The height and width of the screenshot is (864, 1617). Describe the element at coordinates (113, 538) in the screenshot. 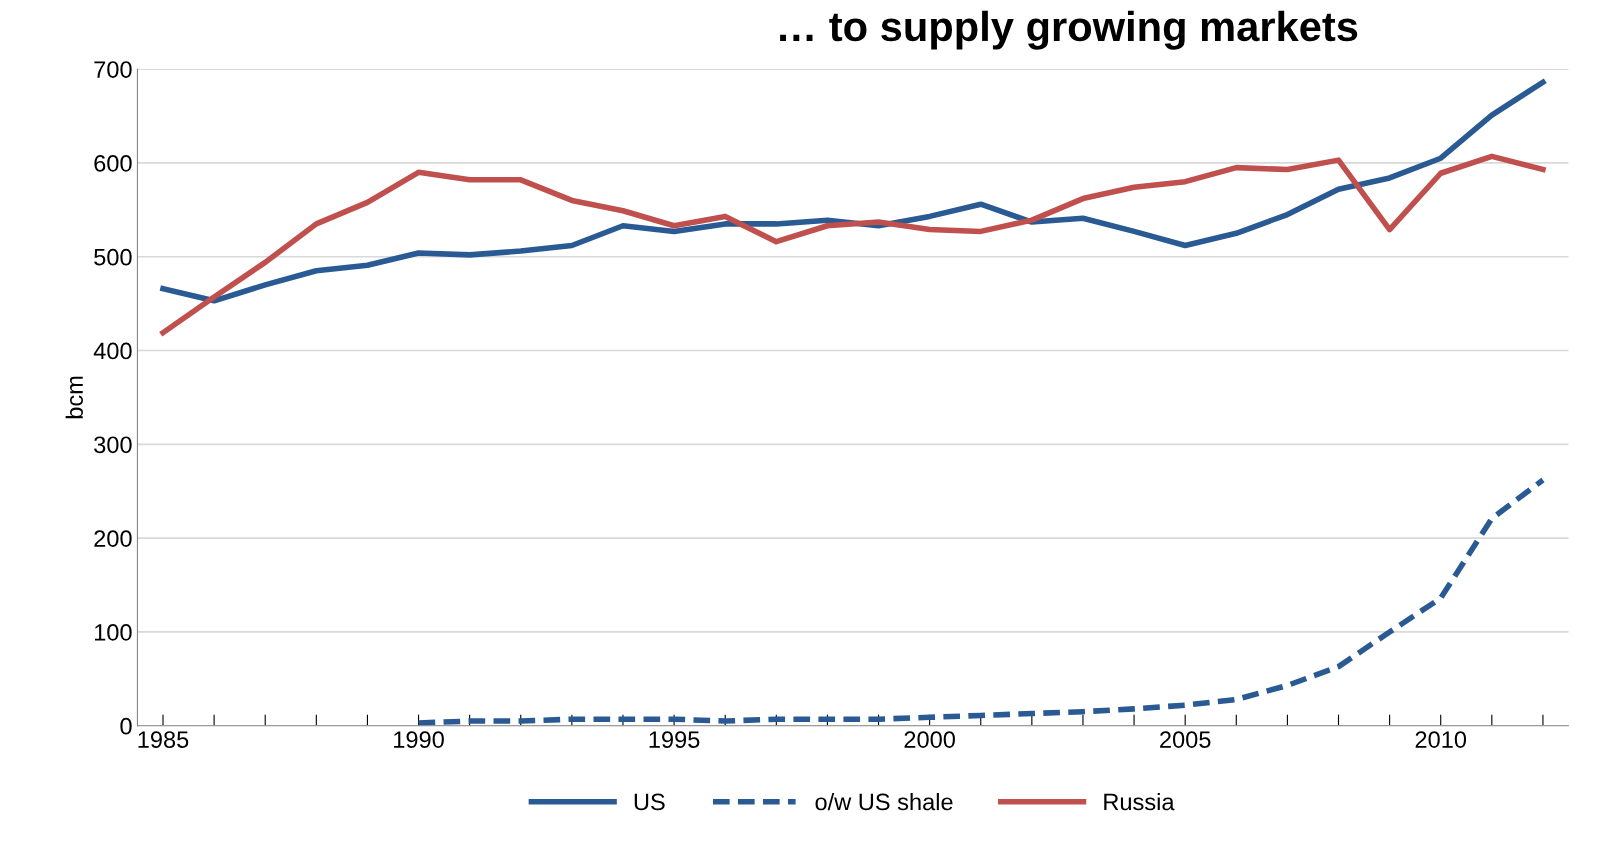

I see `y-tick-label: 200` at that location.